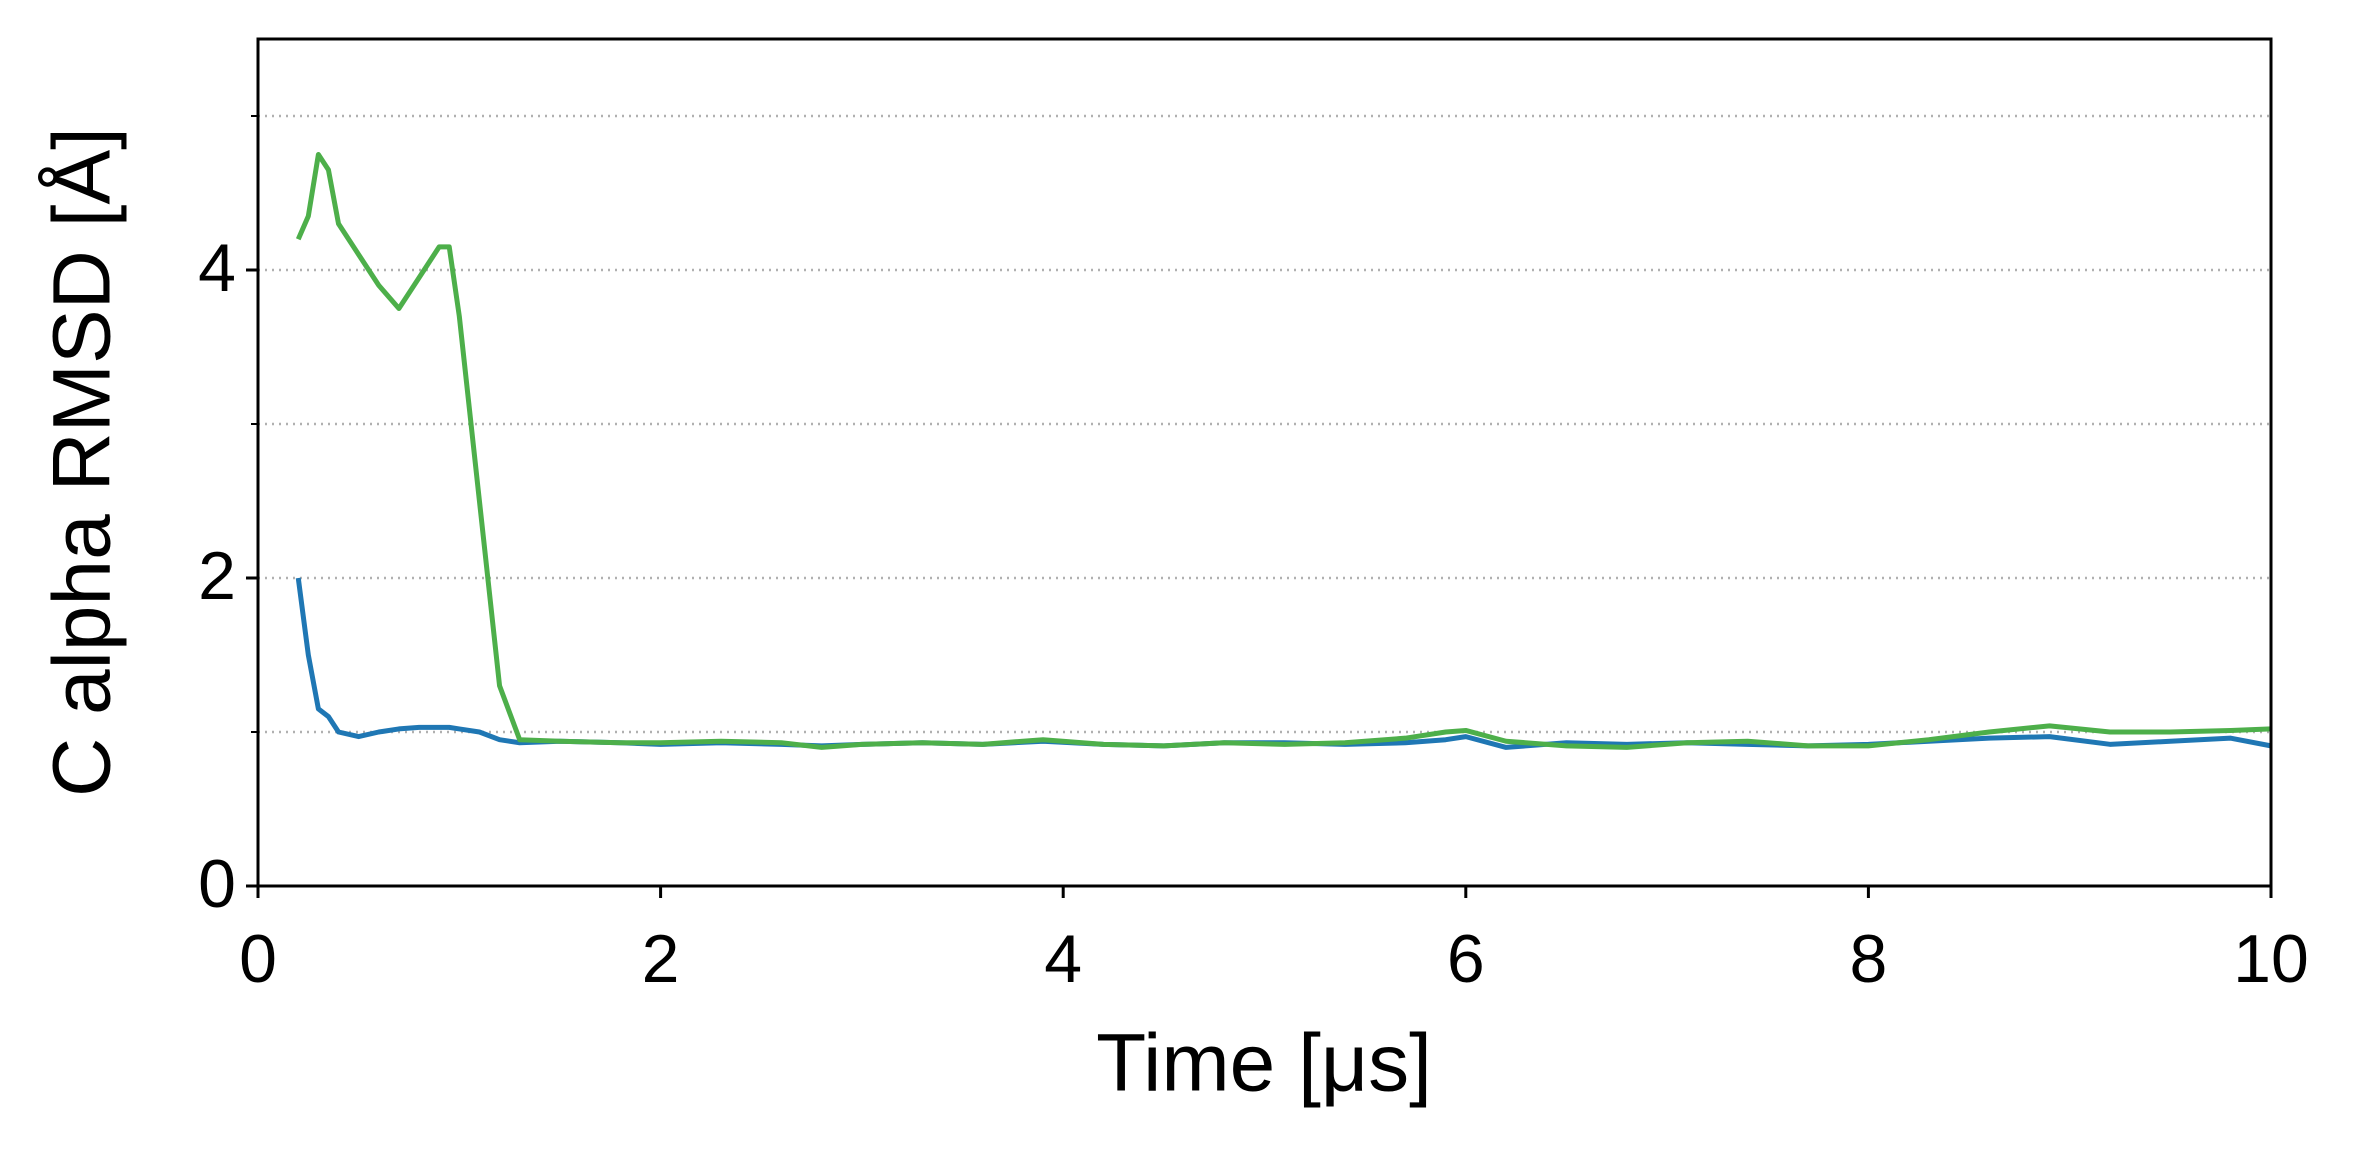 The image size is (2362, 1161). I want to click on y-tick-label: 0, so click(217, 884).